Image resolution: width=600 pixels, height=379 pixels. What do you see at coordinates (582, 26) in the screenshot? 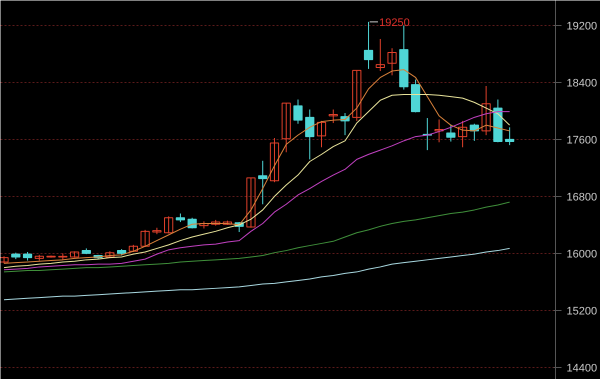
I see `y-tick-label: 19200` at bounding box center [582, 26].